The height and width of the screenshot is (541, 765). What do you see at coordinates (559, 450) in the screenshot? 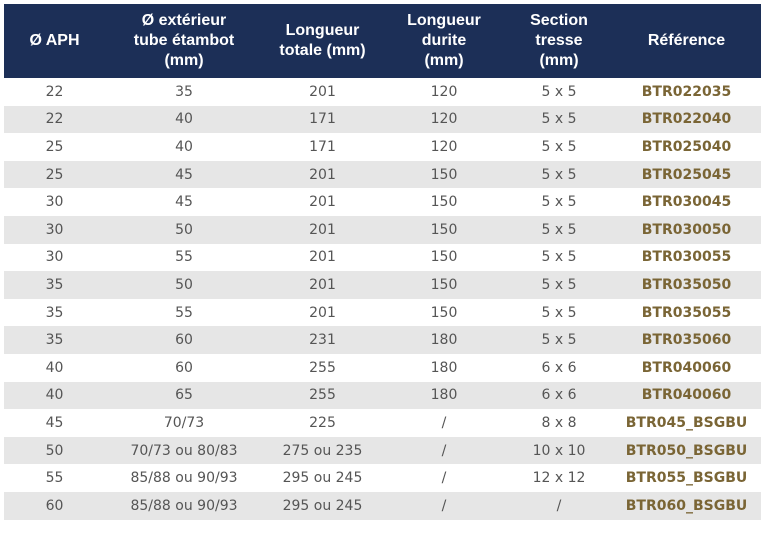
I see `cell-braid-section: 10 x 10` at bounding box center [559, 450].